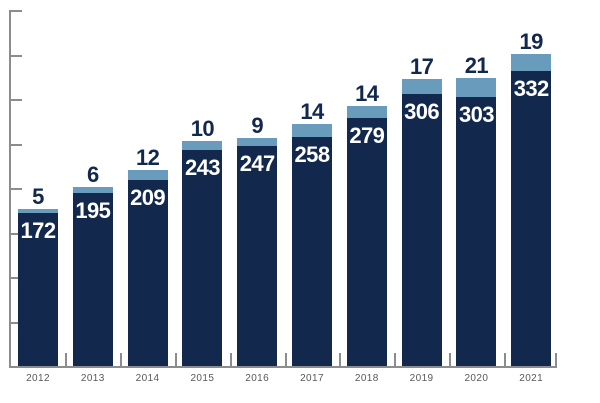 This screenshot has height=403, width=600. What do you see at coordinates (257, 126) in the screenshot?
I see `cap-value-label: 9` at bounding box center [257, 126].